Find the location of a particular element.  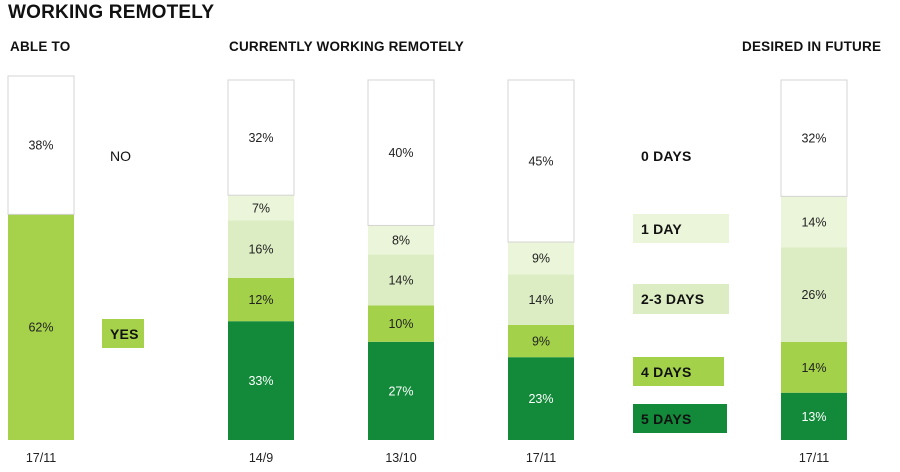

current-bar-date-label: 13/10 is located at coordinates (400, 458).